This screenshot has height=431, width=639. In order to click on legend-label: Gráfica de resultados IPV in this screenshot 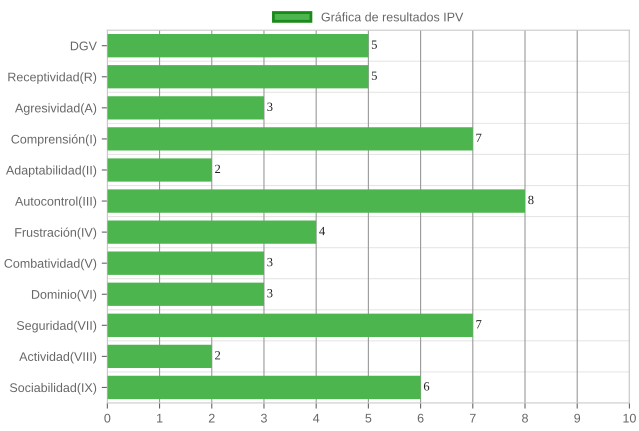, I will do `click(393, 17)`.